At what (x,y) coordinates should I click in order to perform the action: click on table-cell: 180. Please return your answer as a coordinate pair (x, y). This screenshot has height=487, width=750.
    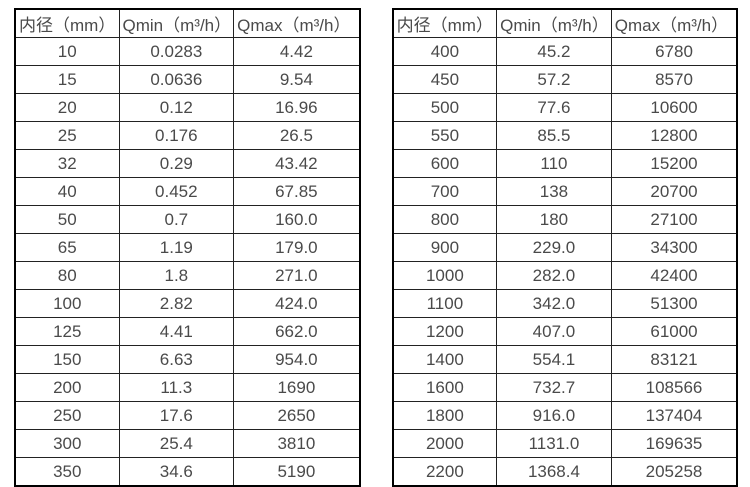
    Looking at the image, I should click on (554, 219).